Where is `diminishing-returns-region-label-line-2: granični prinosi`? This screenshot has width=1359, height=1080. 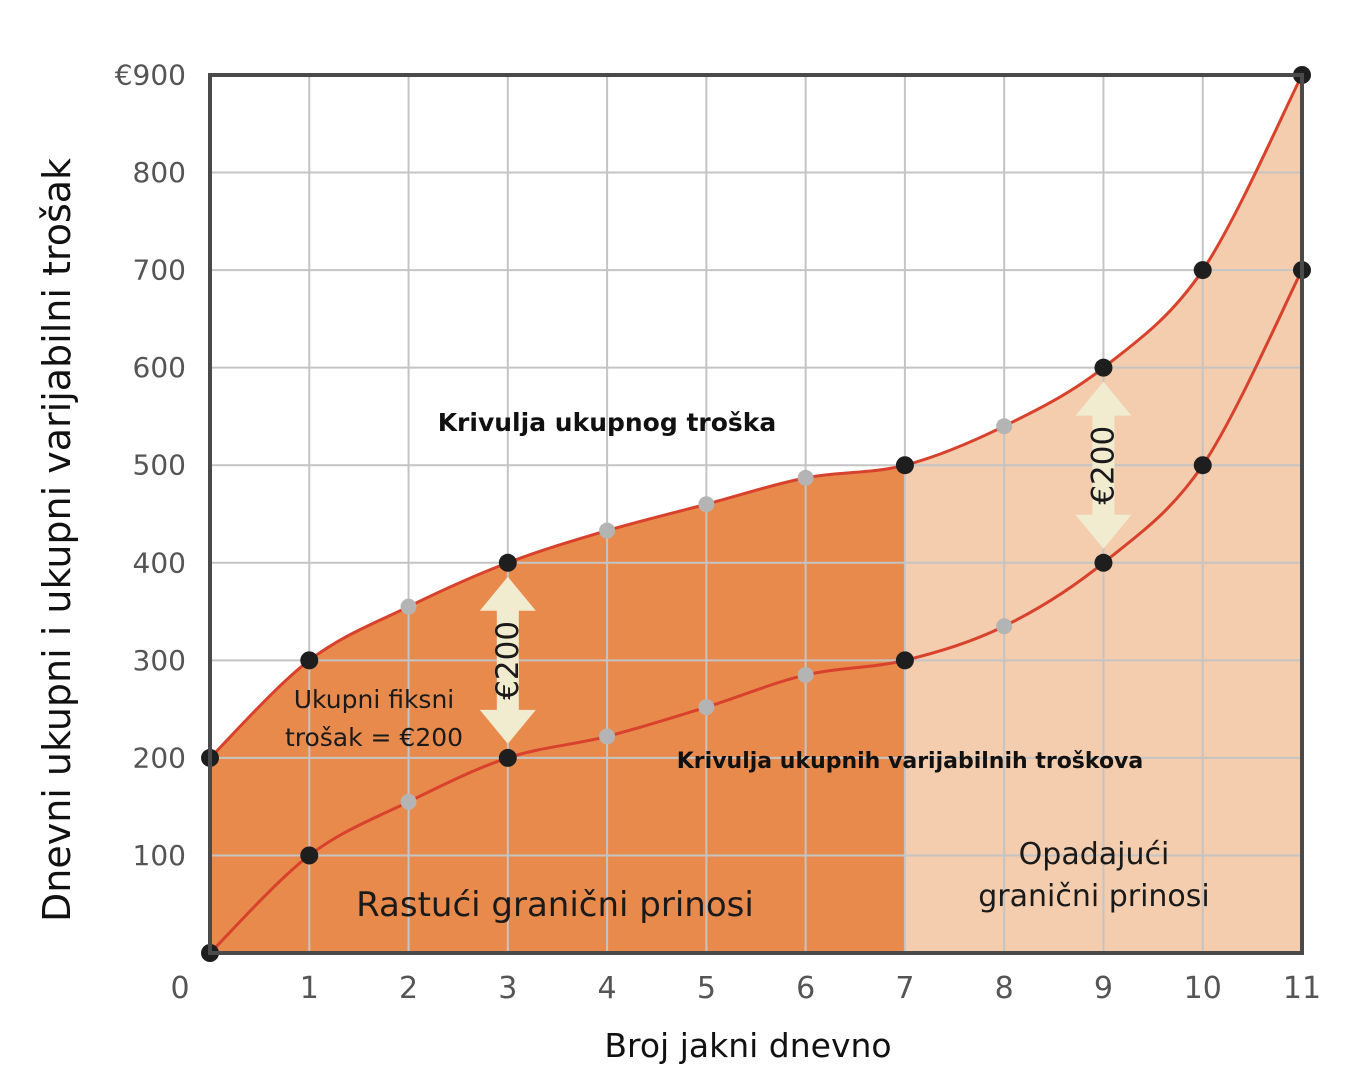
diminishing-returns-region-label-line-2: granični prinosi is located at coordinates (1094, 896).